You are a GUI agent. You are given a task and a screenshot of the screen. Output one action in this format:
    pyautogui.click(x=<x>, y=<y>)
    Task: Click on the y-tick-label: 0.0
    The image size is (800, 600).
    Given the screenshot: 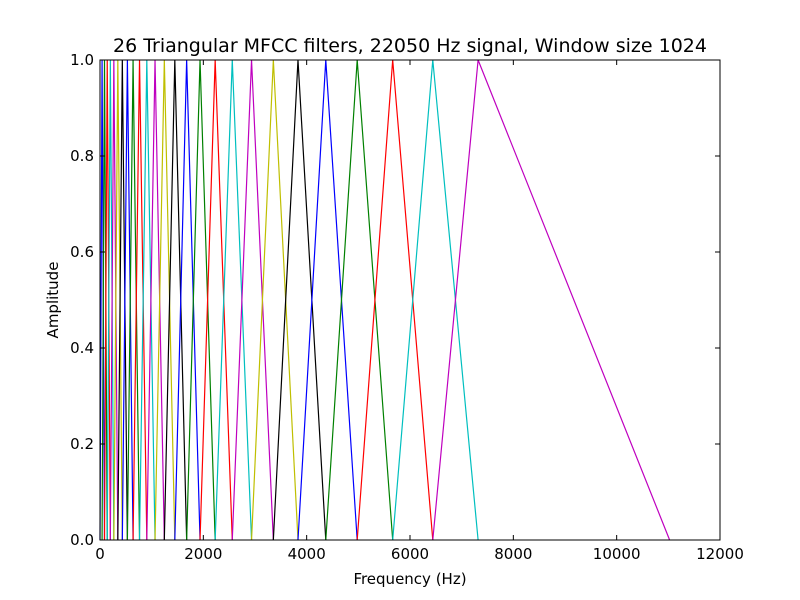 What is the action you would take?
    pyautogui.click(x=82, y=540)
    